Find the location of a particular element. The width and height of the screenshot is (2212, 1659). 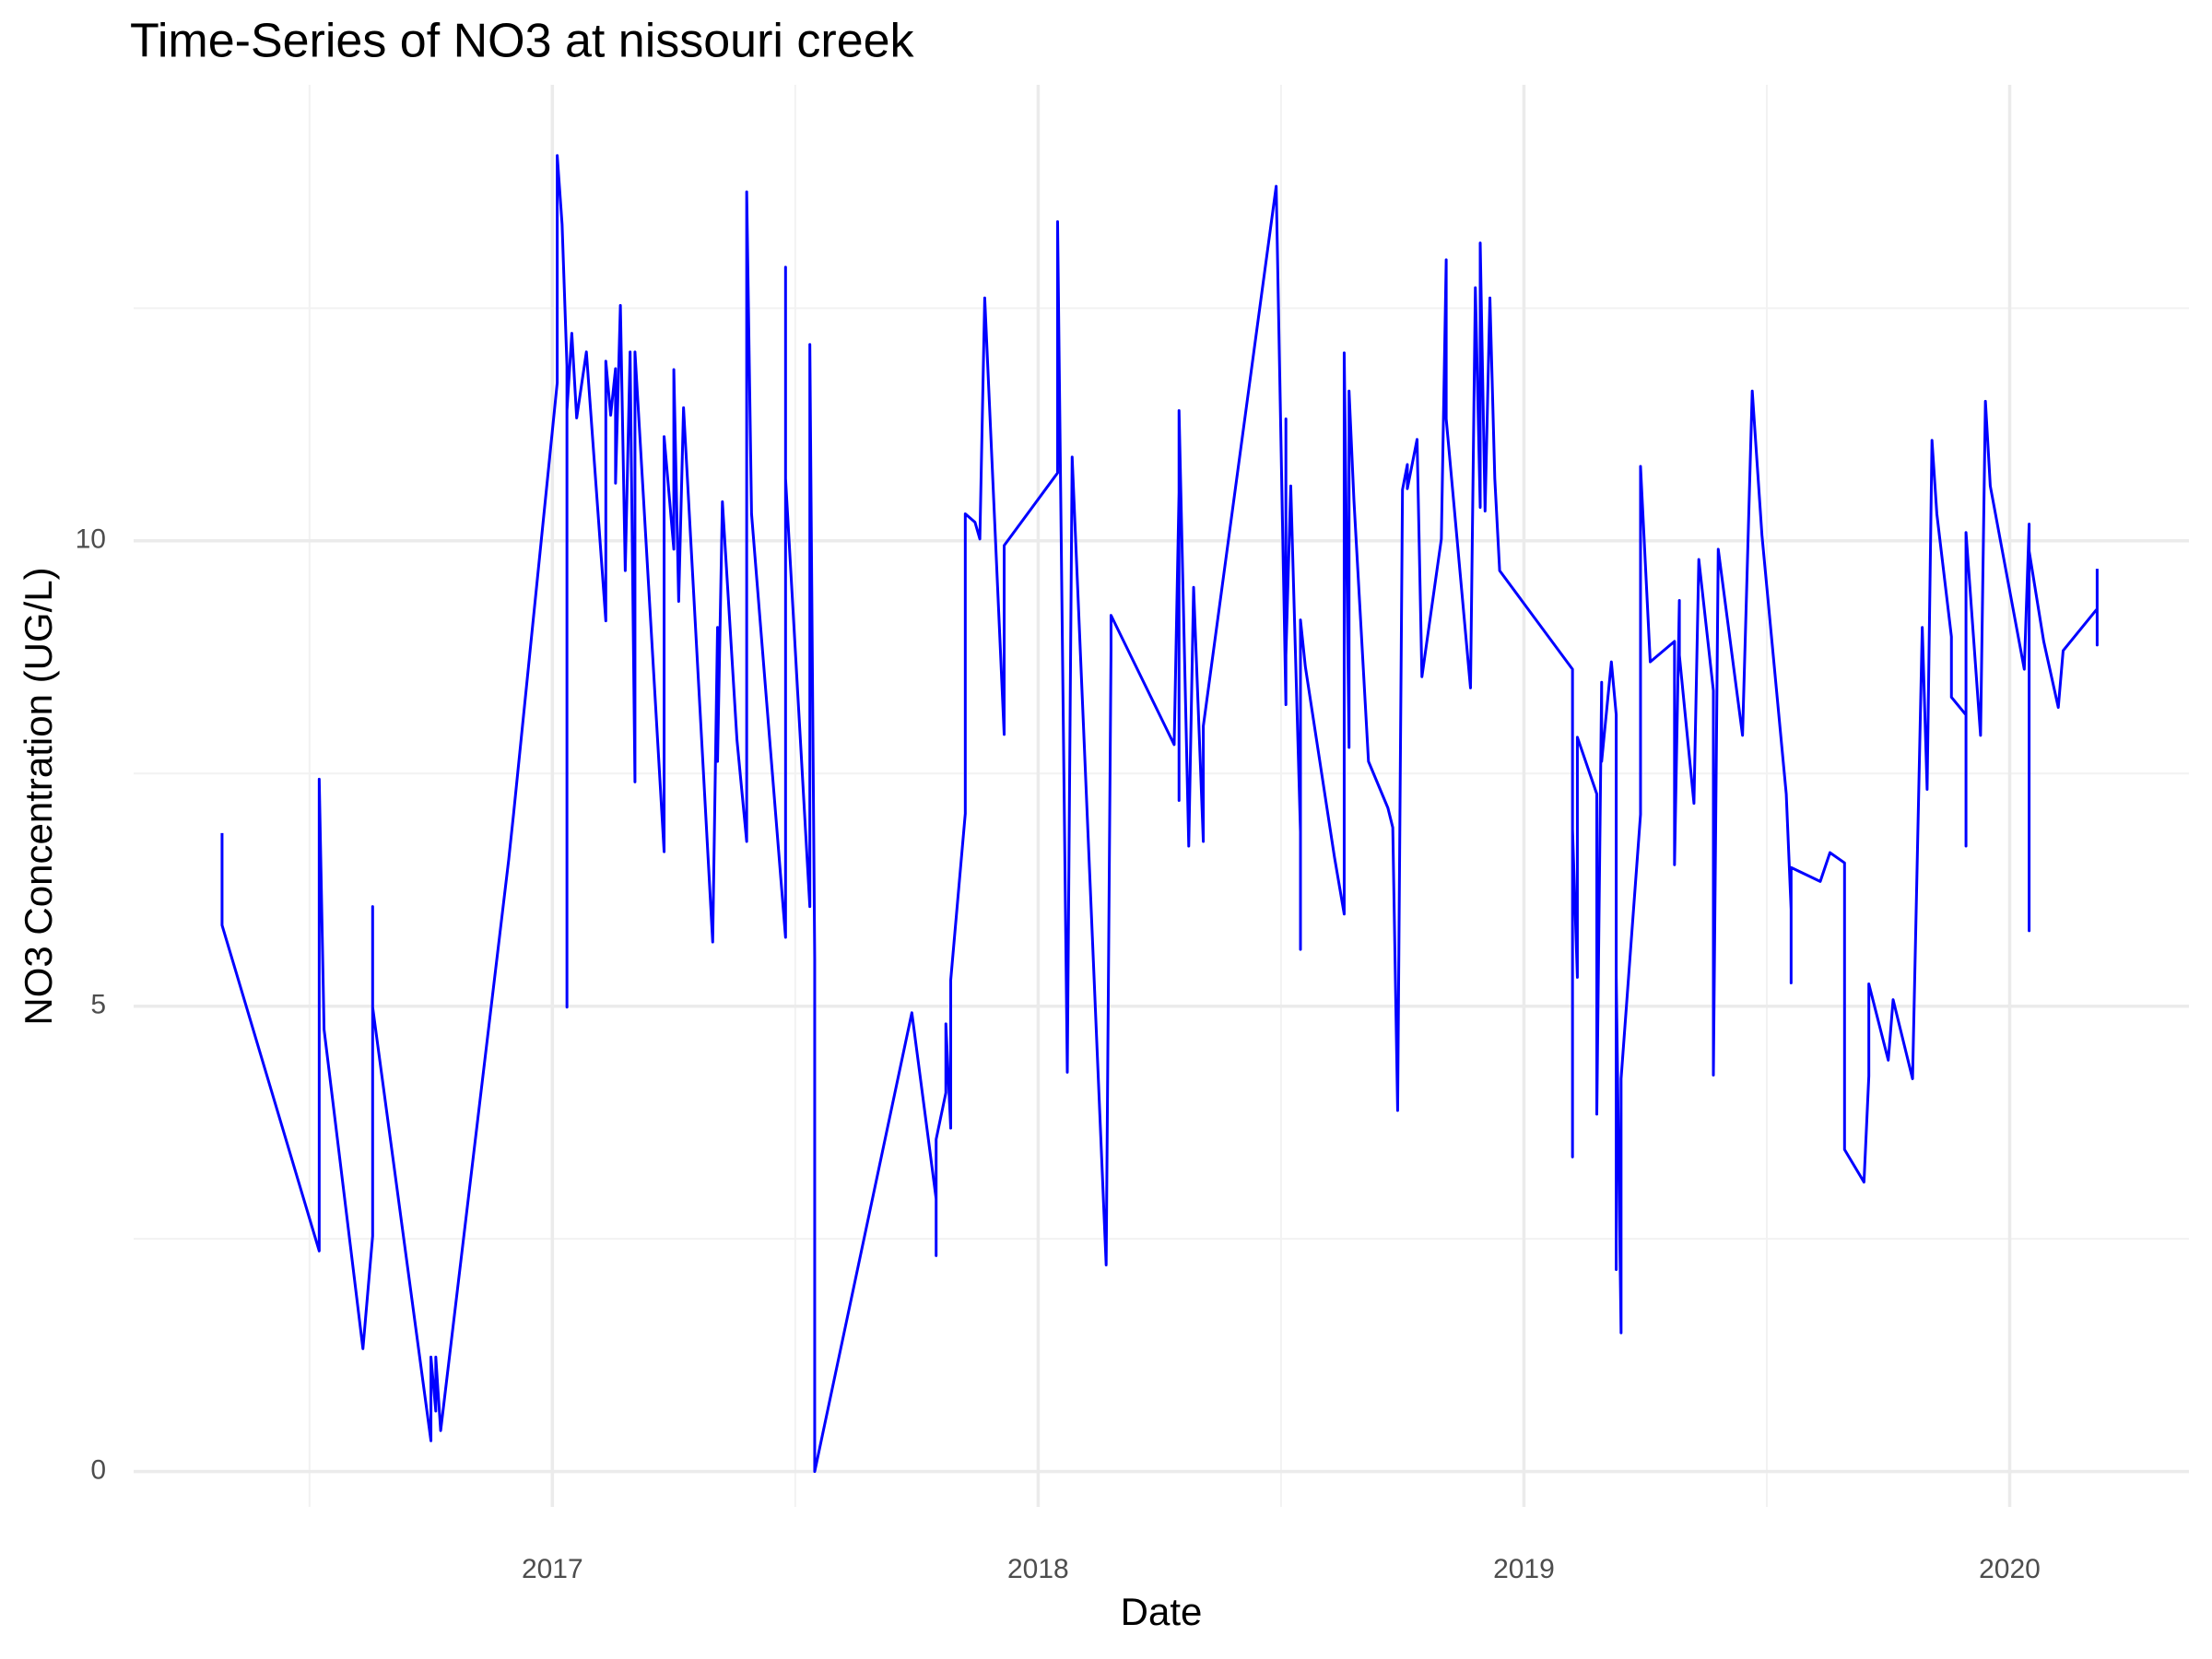

y-tick-label: 5 is located at coordinates (98, 1005).